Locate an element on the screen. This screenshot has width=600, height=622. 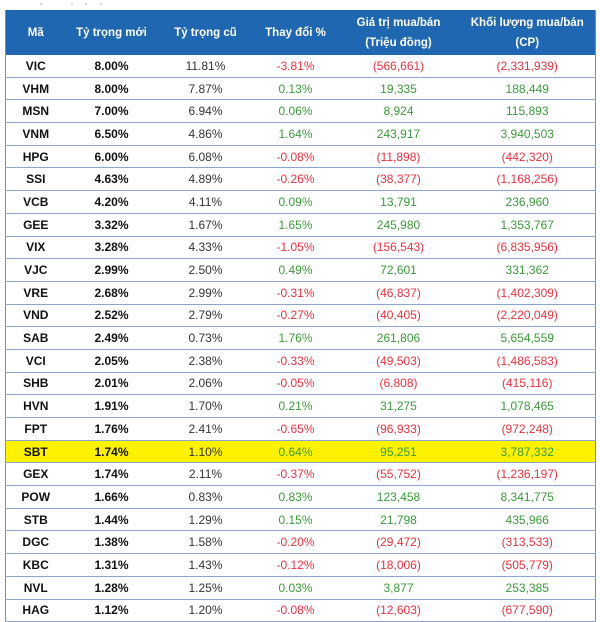
cell-volume: 236,960 is located at coordinates (527, 202).